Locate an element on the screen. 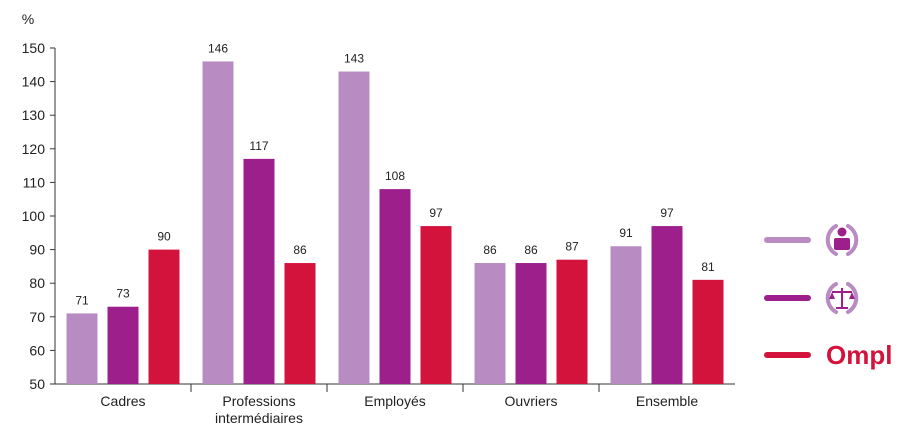 The image size is (898, 429). person-circle-icon is located at coordinates (842, 240).